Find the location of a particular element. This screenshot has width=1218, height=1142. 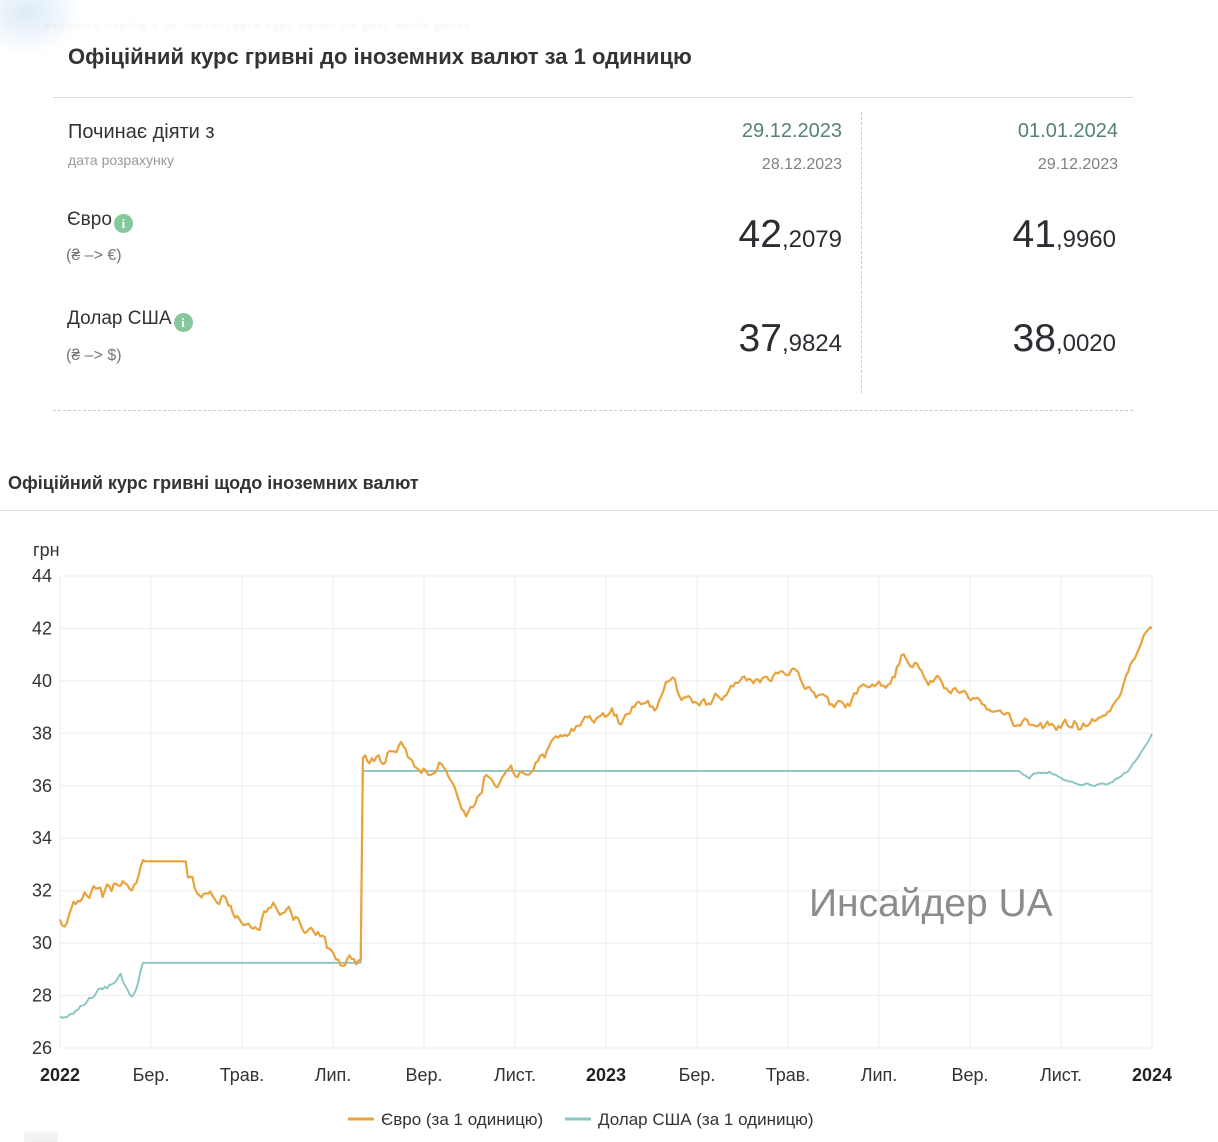

svg-text: 42 is located at coordinates (42, 628).